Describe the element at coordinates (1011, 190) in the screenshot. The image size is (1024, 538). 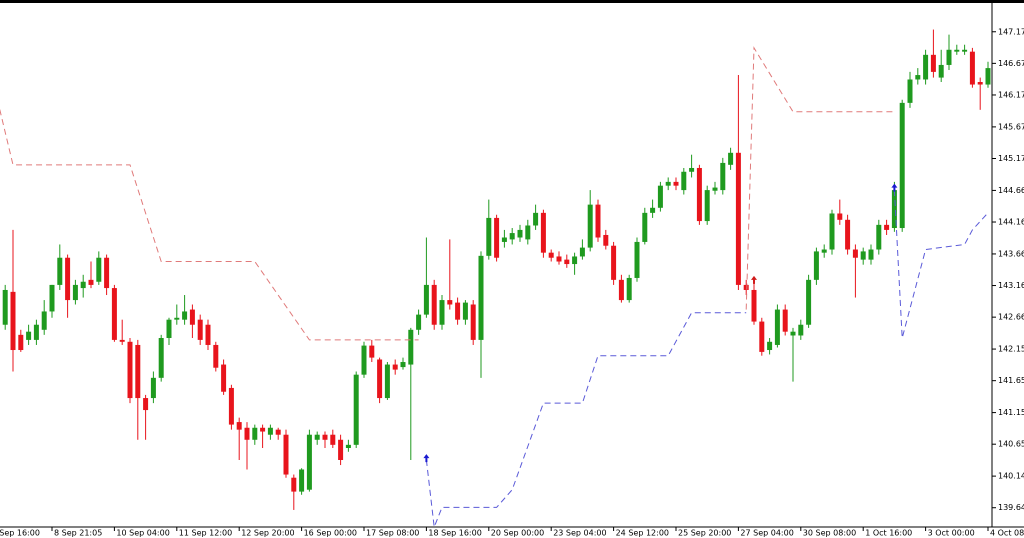
I see `y-tick-label: 144.665` at that location.